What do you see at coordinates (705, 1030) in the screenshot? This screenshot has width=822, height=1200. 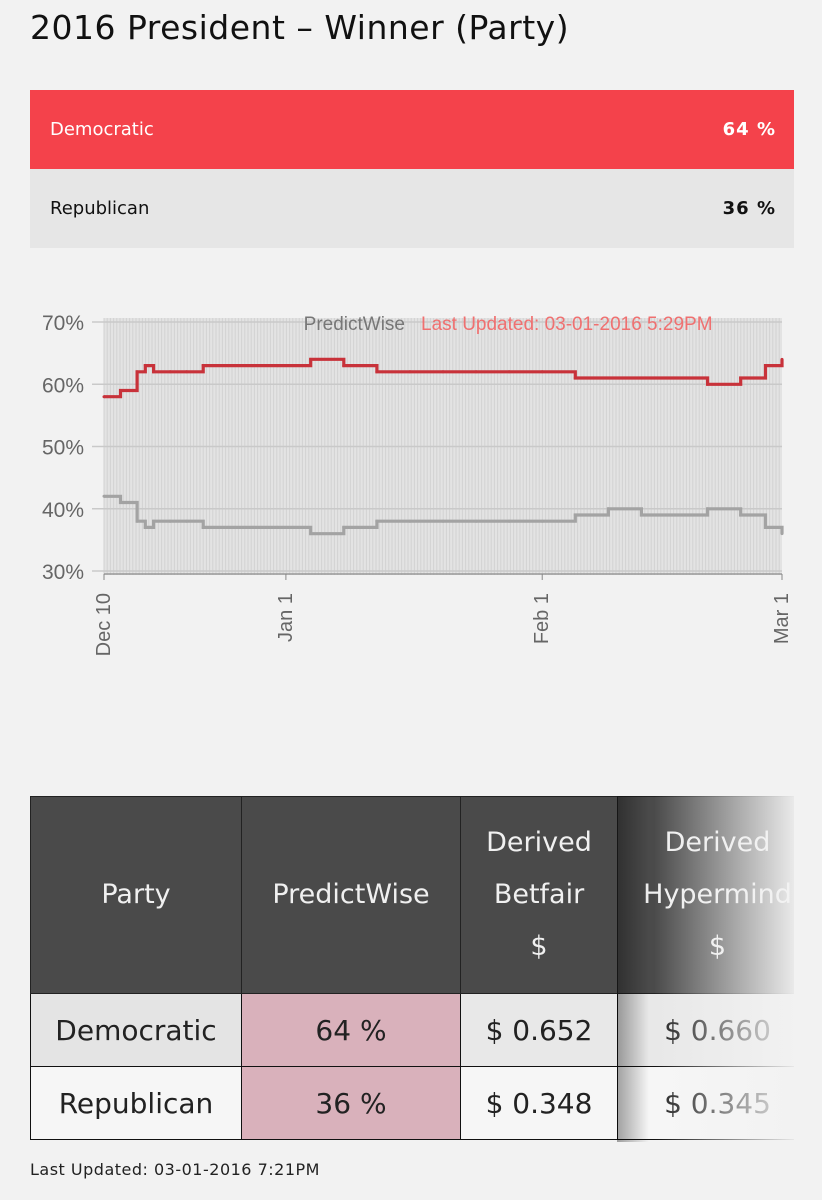 I see `cell-hypermind: $ 0.660` at bounding box center [705, 1030].